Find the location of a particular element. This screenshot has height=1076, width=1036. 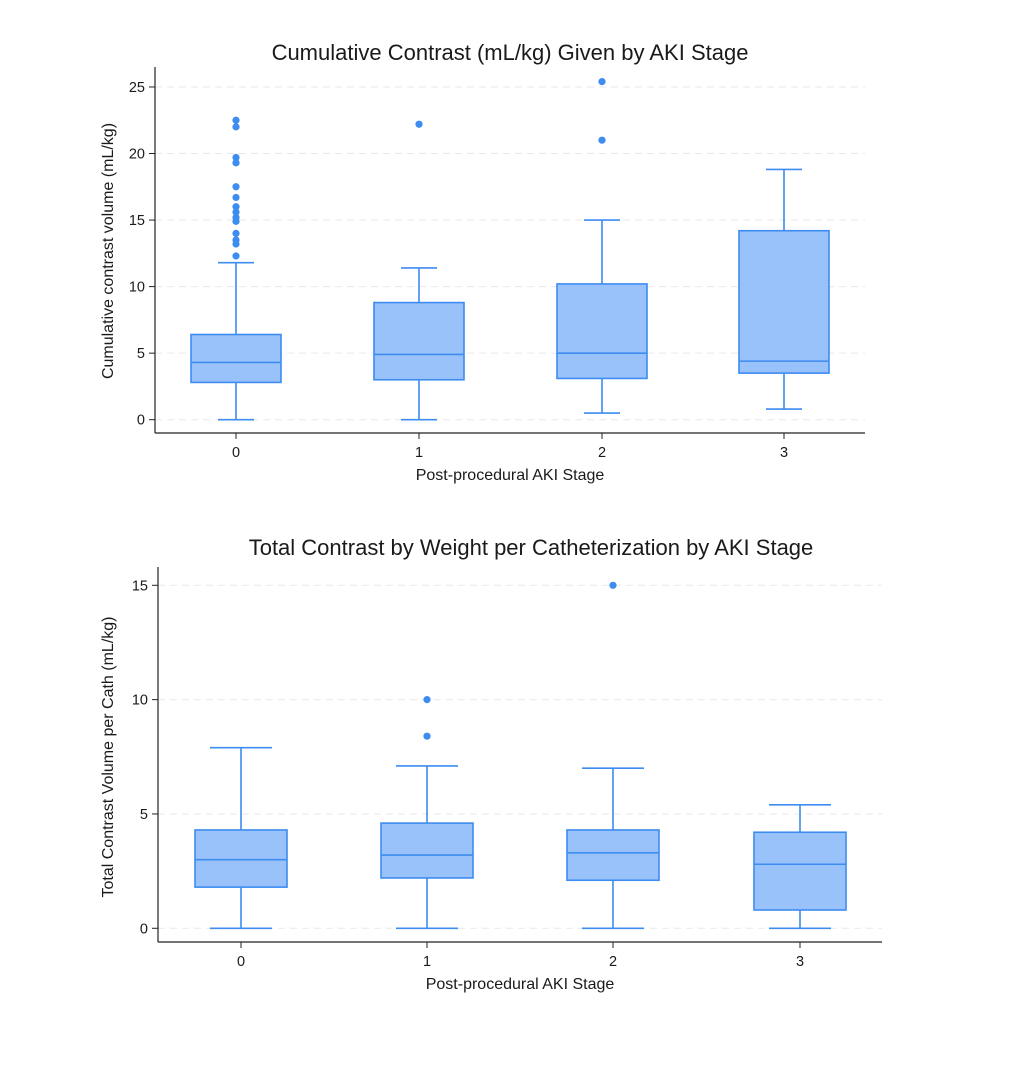

y-axis-label: Total Contrast Volume per Cath (mL/kg) is located at coordinates (108, 756).